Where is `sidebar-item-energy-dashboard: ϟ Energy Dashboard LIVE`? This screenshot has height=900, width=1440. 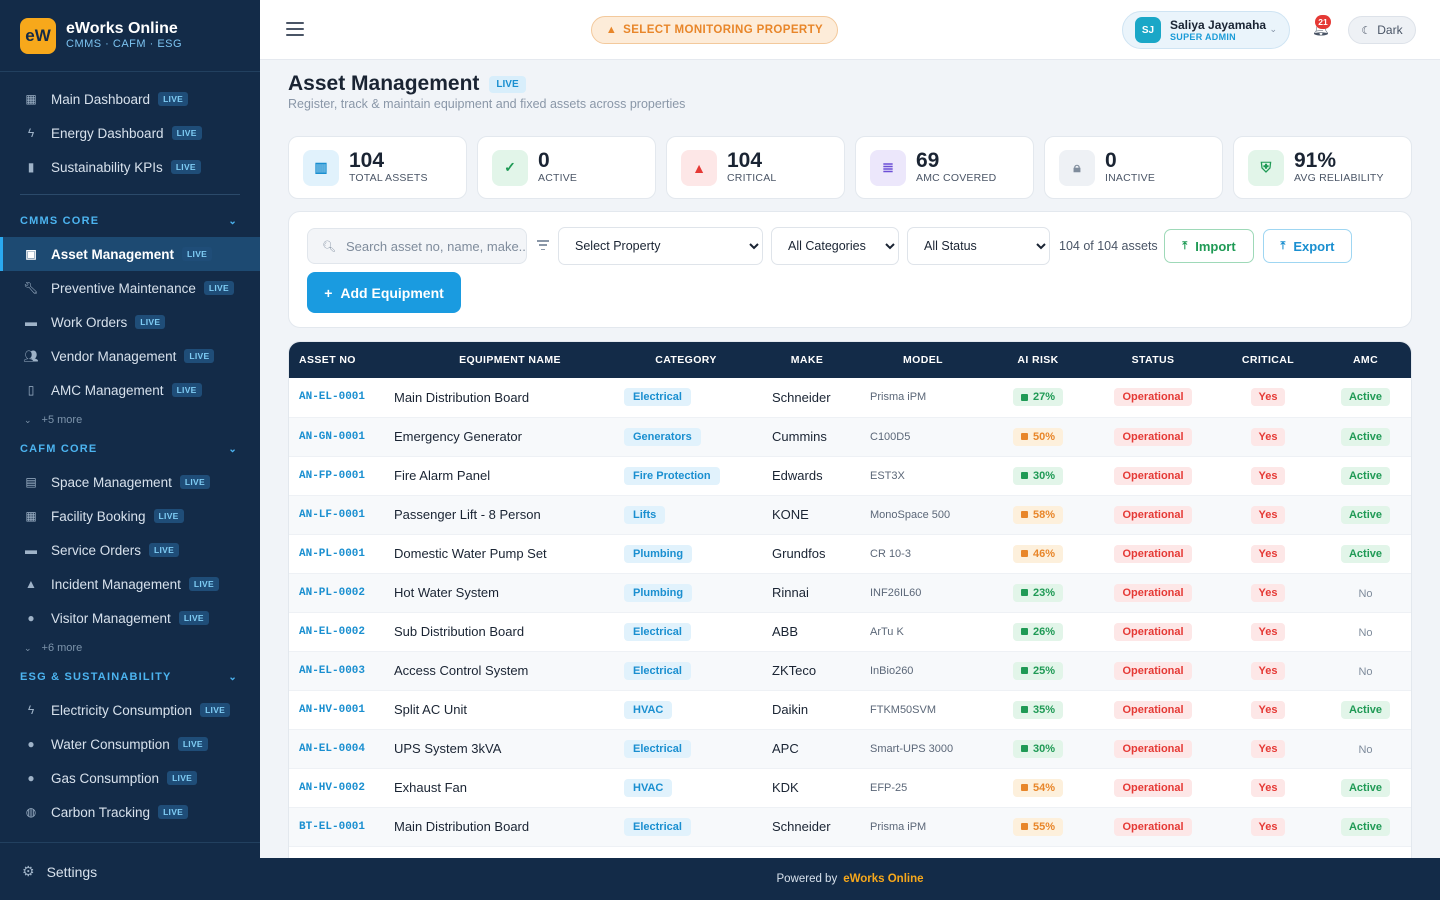 sidebar-item-energy-dashboard: ϟ Energy Dashboard LIVE is located at coordinates (130, 133).